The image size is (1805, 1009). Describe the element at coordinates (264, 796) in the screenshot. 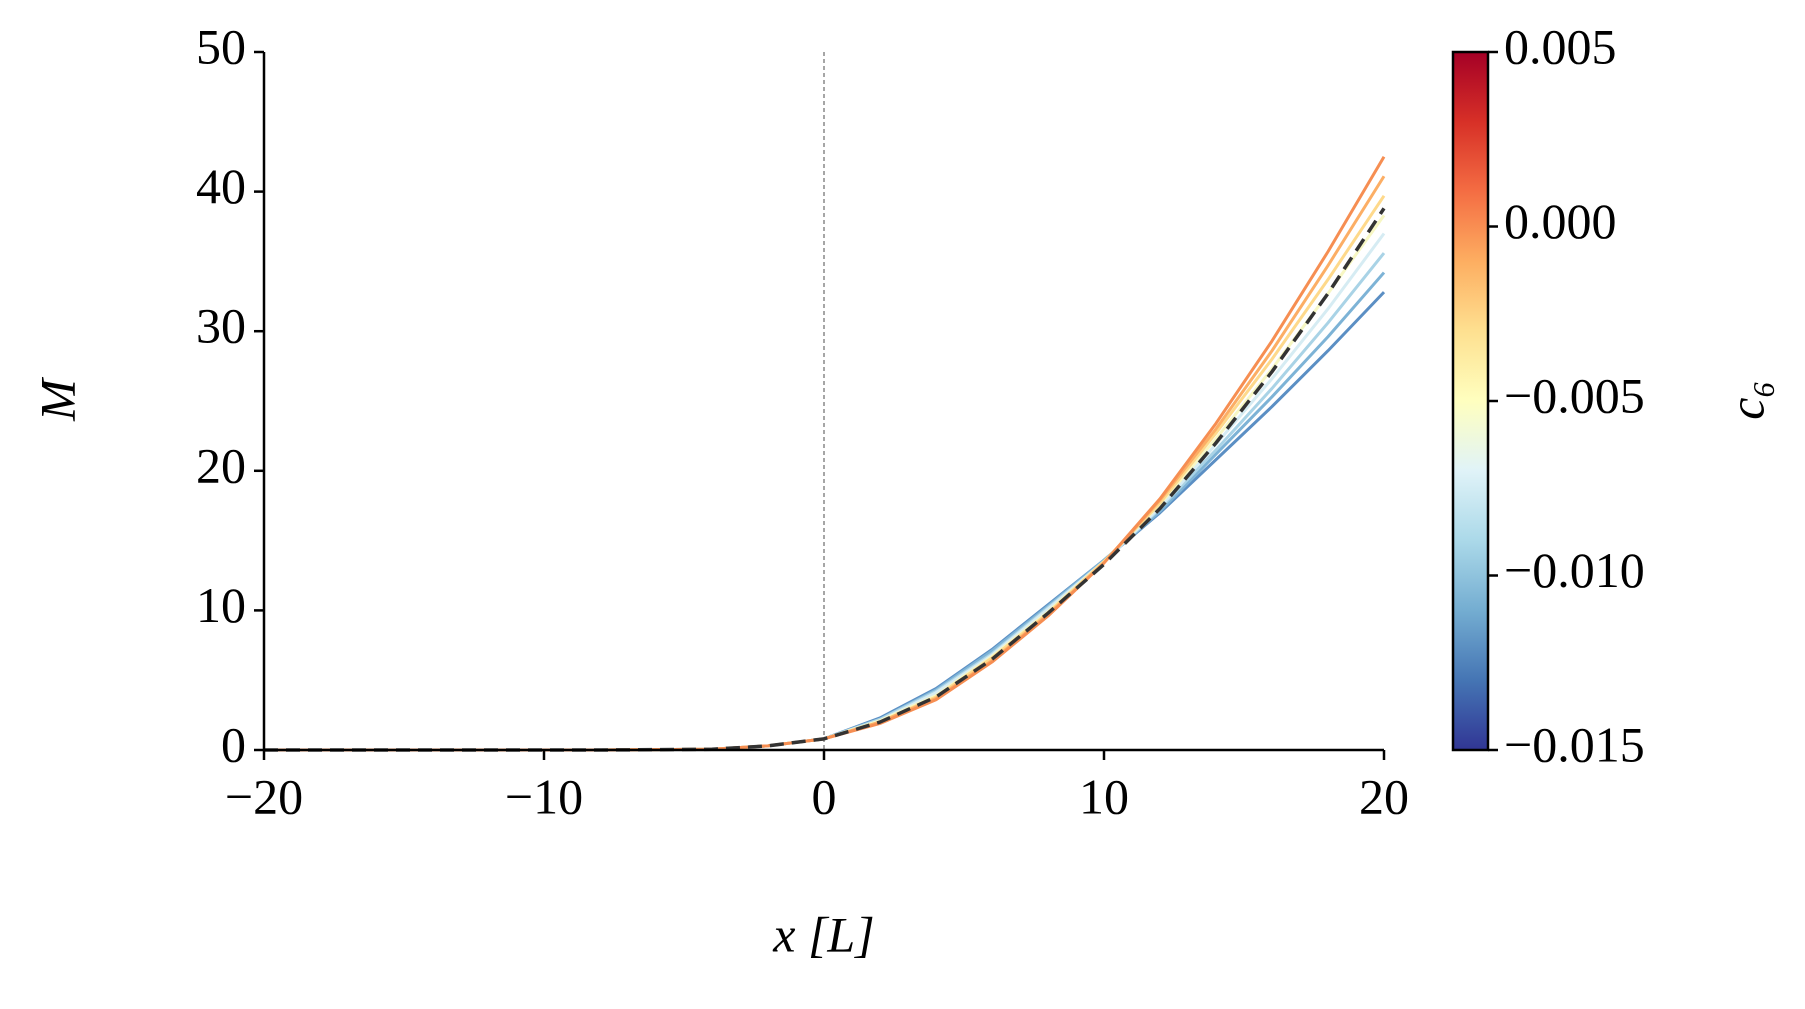

I see `x-tick-label: −20` at that location.